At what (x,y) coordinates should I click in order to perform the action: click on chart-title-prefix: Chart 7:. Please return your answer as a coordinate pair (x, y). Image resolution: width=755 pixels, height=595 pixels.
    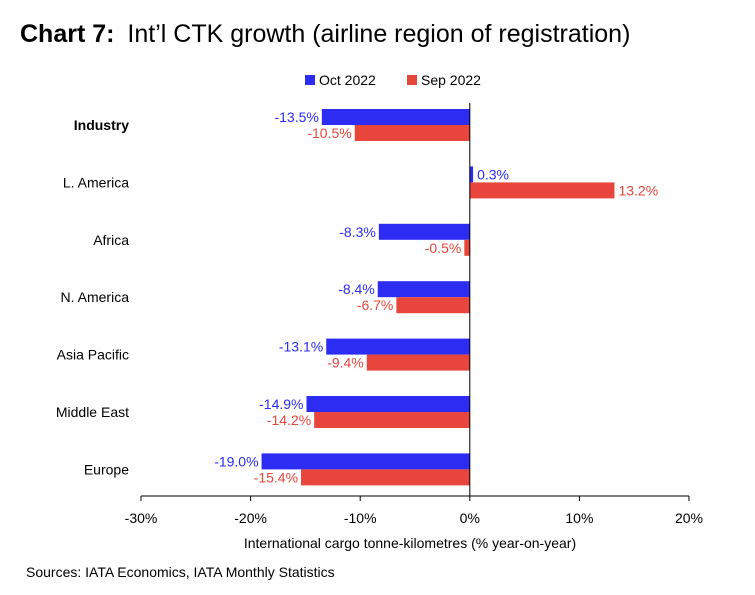
    Looking at the image, I should click on (67, 34).